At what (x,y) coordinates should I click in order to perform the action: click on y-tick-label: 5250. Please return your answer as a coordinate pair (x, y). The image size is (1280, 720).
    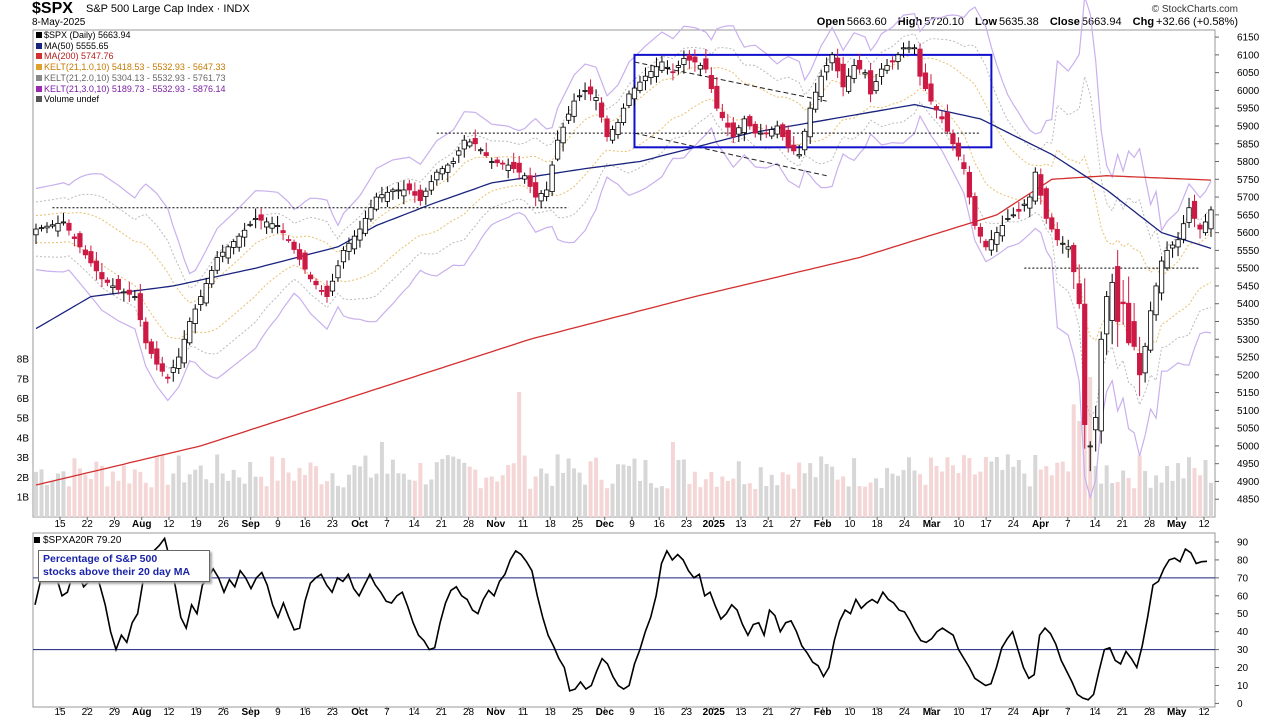
    Looking at the image, I should click on (1248, 358).